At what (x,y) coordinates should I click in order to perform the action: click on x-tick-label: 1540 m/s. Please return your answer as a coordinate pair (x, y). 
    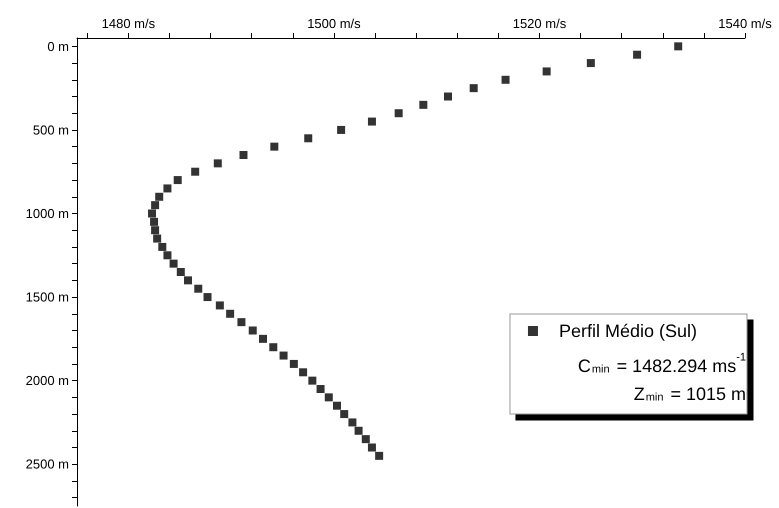
    Looking at the image, I should click on (745, 23).